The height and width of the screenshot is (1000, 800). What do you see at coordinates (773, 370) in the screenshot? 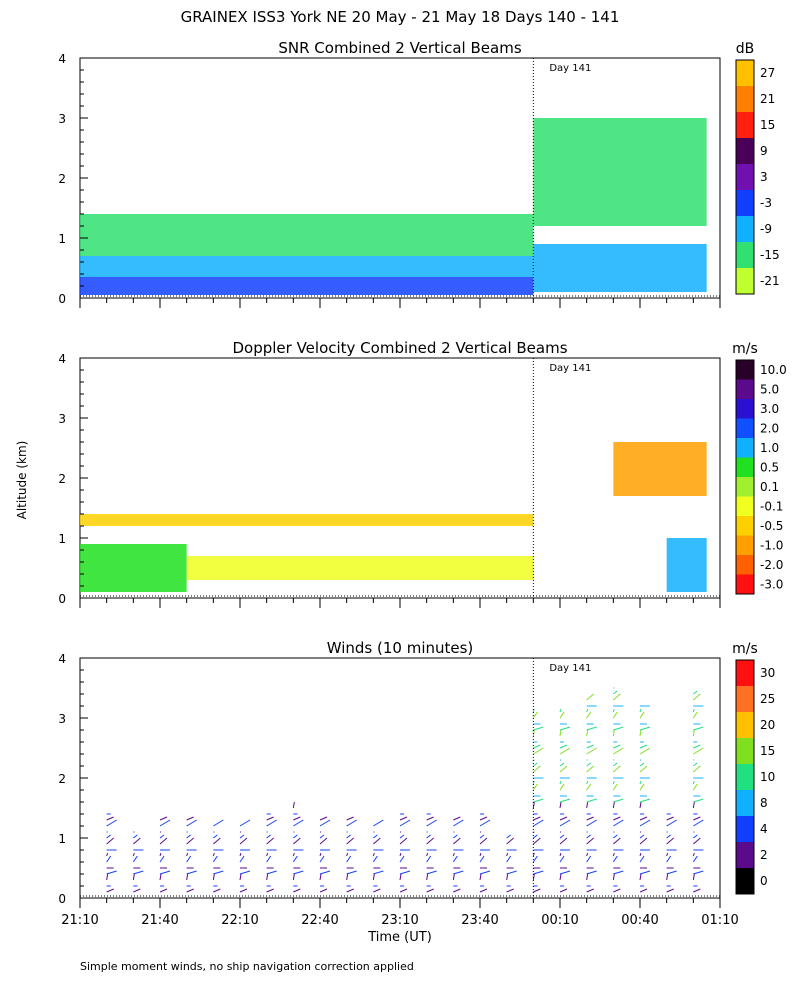
I see `colorbar-label: 10.0` at bounding box center [773, 370].